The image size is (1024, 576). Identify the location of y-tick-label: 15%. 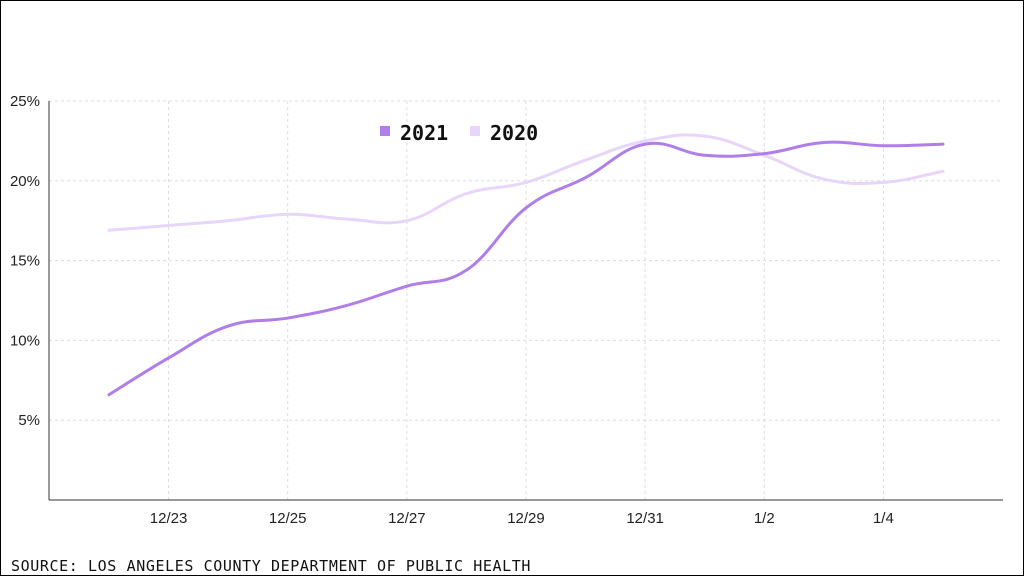
(25, 261).